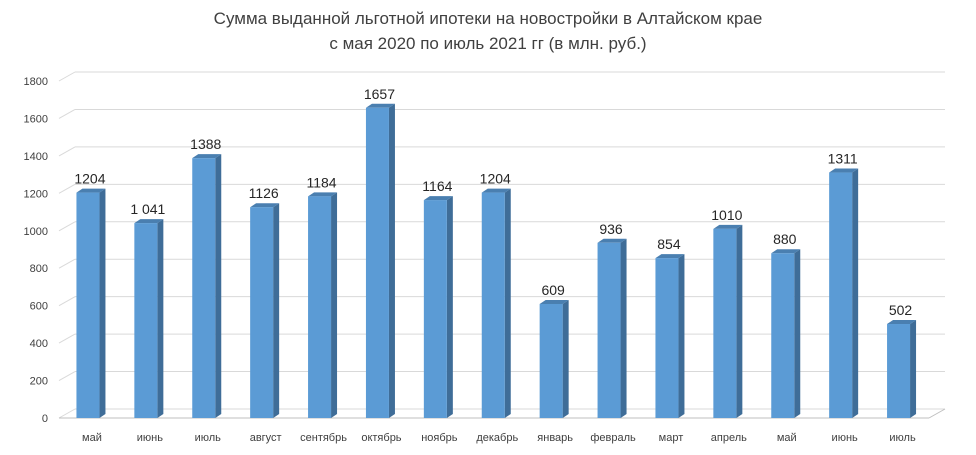 This screenshot has height=455, width=976. Describe the element at coordinates (937, 413) in the screenshot. I see `floor-edge-depth` at that location.